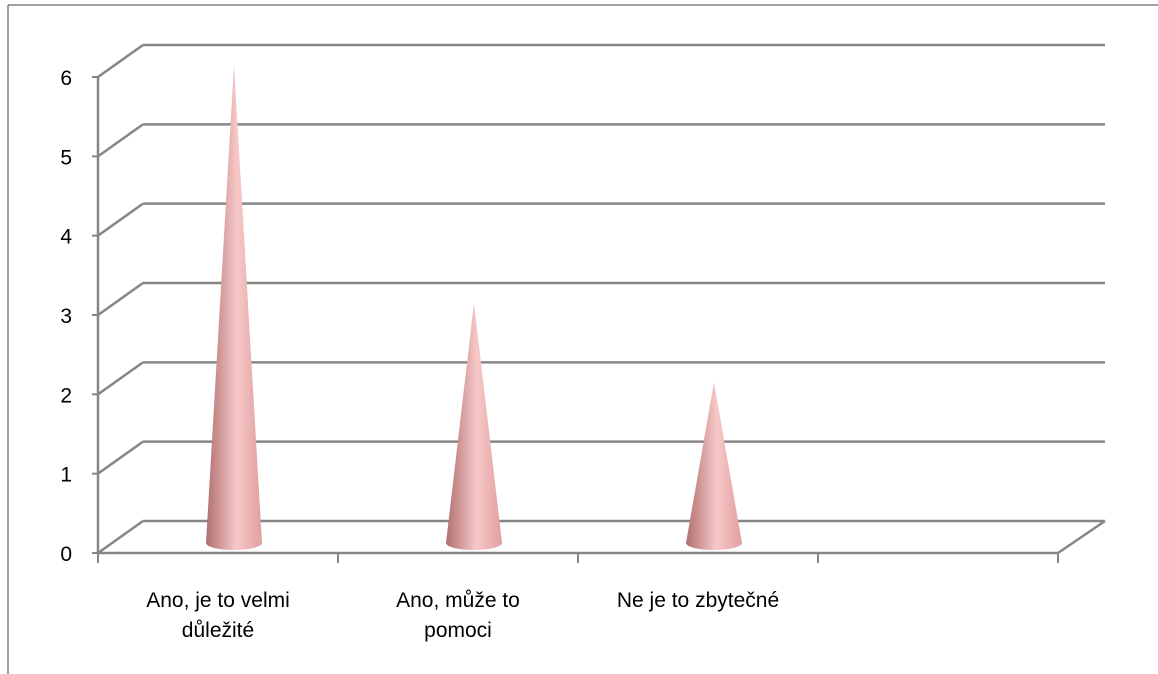  What do you see at coordinates (66, 554) in the screenshot?
I see `y-tick-label: 0` at bounding box center [66, 554].